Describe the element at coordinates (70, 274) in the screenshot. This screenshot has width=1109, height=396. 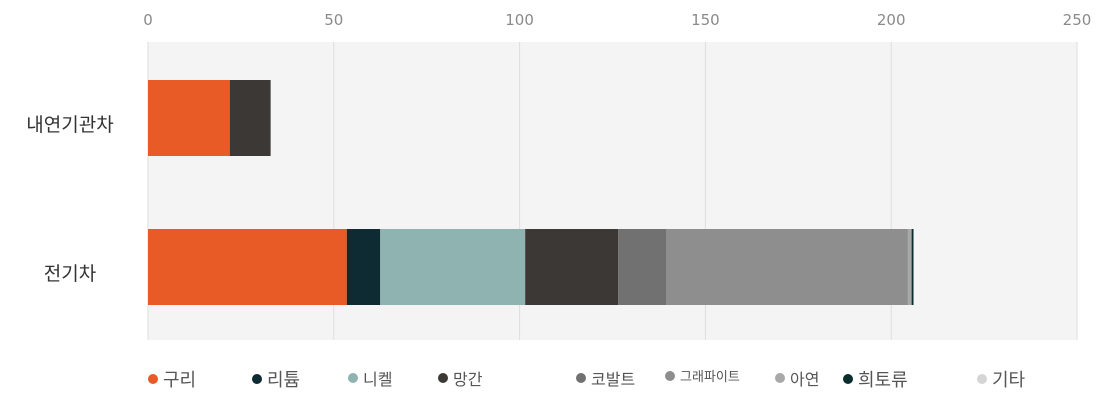
I see `category-label: 전기차` at that location.